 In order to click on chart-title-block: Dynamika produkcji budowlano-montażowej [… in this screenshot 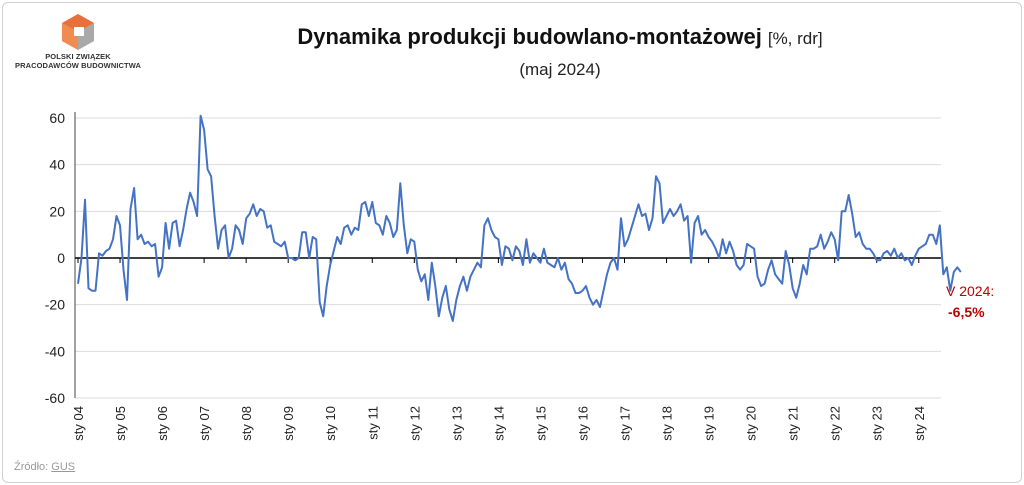, I will do `click(560, 37)`.